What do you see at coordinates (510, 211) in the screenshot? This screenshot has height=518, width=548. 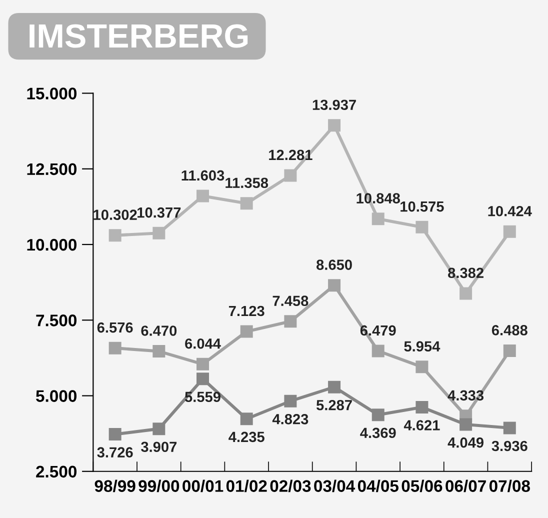 I see `data-label: 10.424` at bounding box center [510, 211].